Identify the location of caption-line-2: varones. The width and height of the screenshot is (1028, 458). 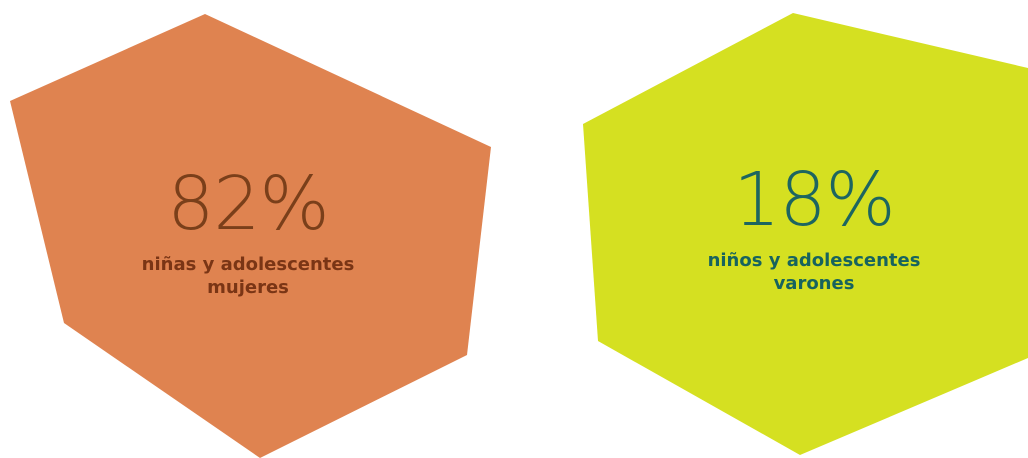
(814, 283).